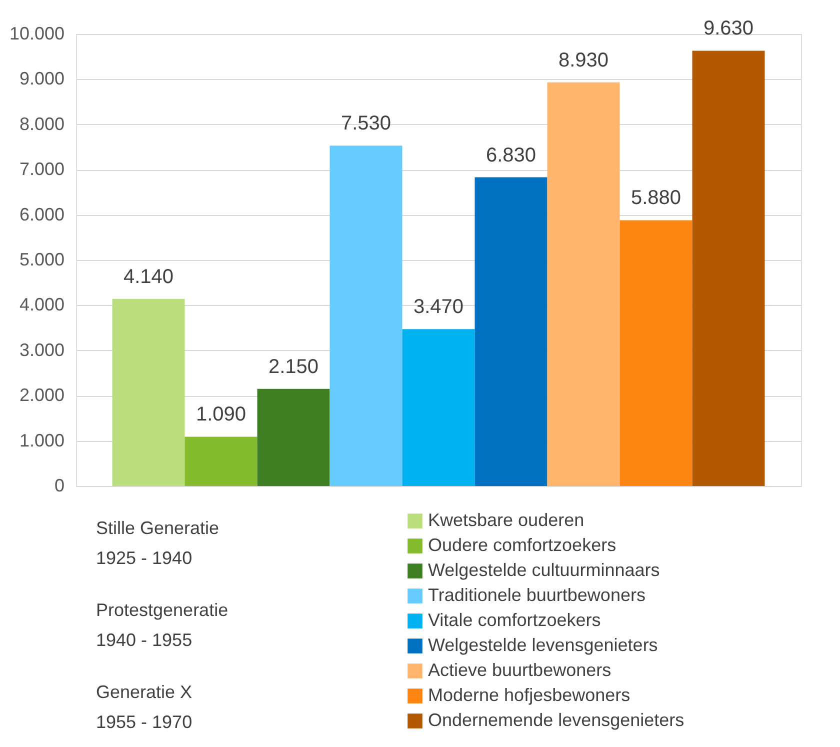 The width and height of the screenshot is (840, 747). Describe the element at coordinates (41, 78) in the screenshot. I see `y-tick-label: 9.000` at that location.